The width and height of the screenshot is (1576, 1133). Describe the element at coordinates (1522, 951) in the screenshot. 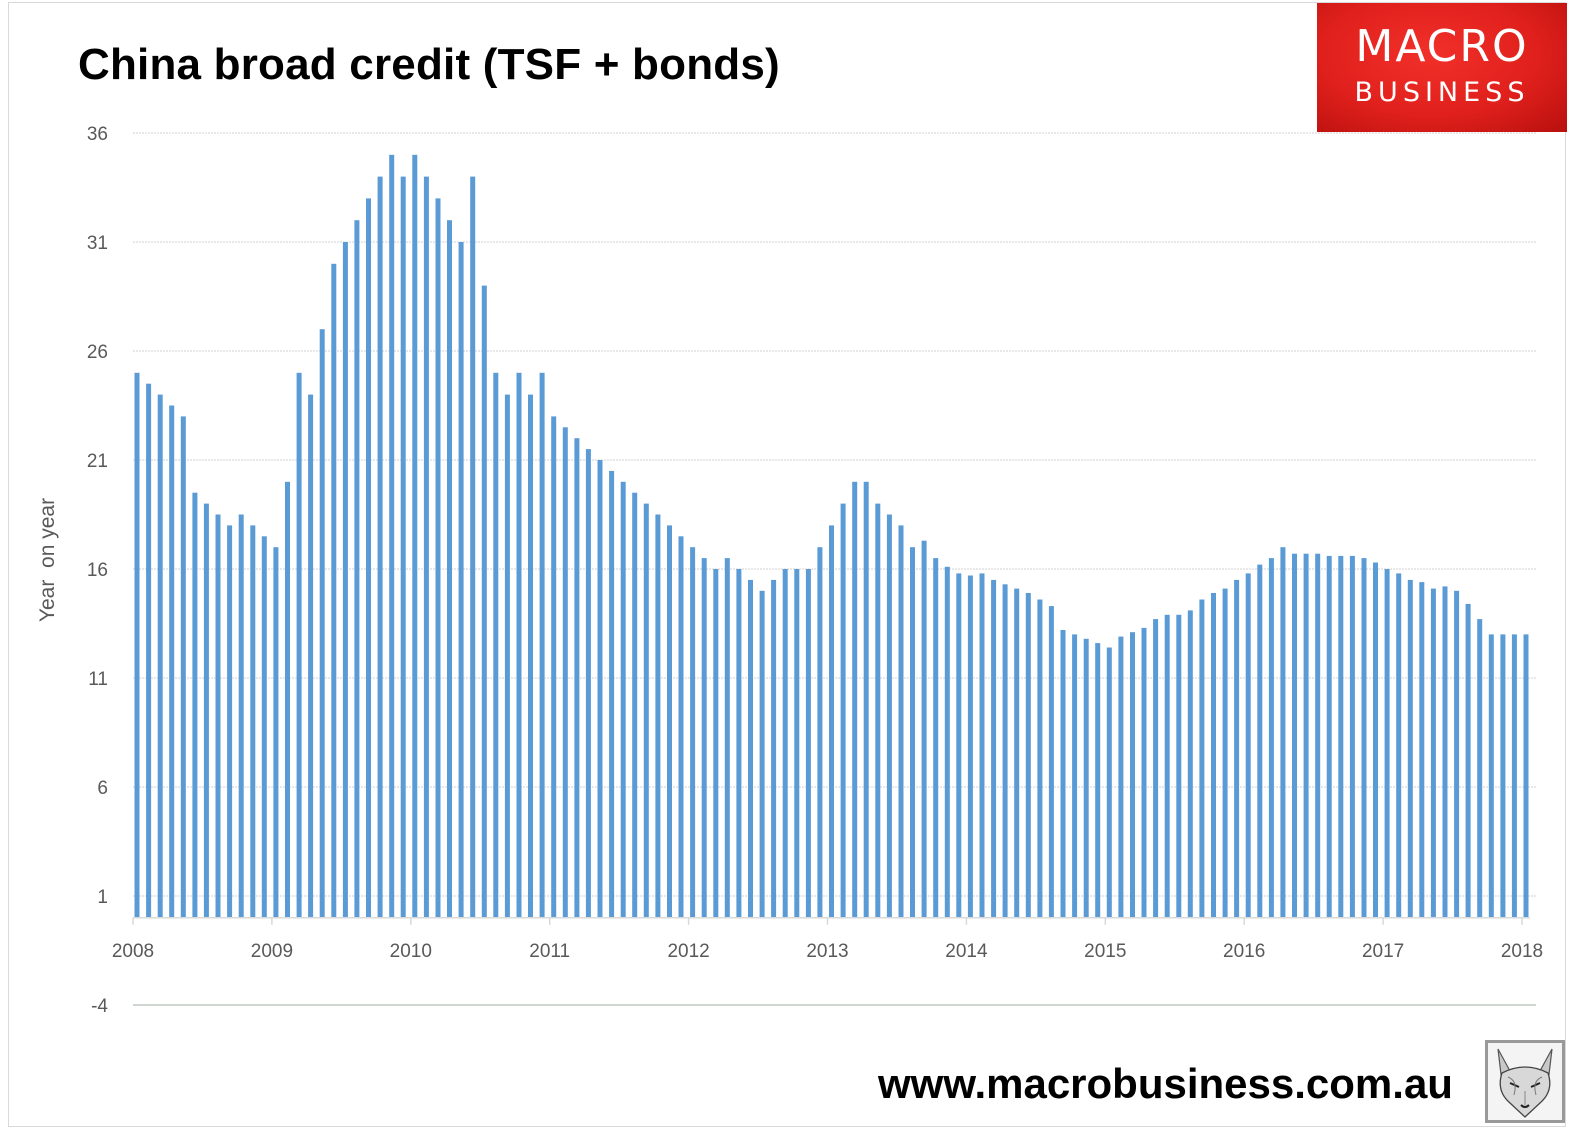

I see `x-tick-label: 2018` at that location.